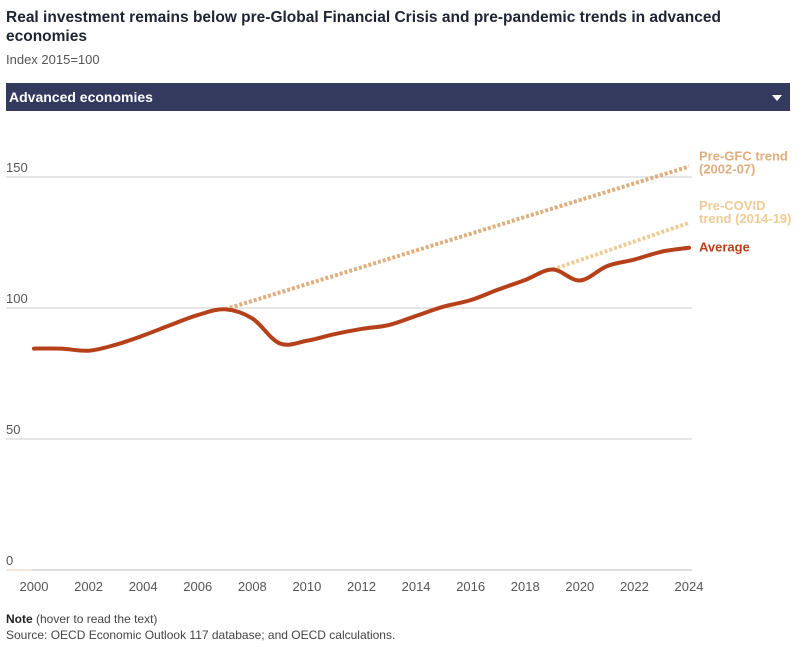 The height and width of the screenshot is (647, 810). I want to click on note-label: Note, so click(19, 619).